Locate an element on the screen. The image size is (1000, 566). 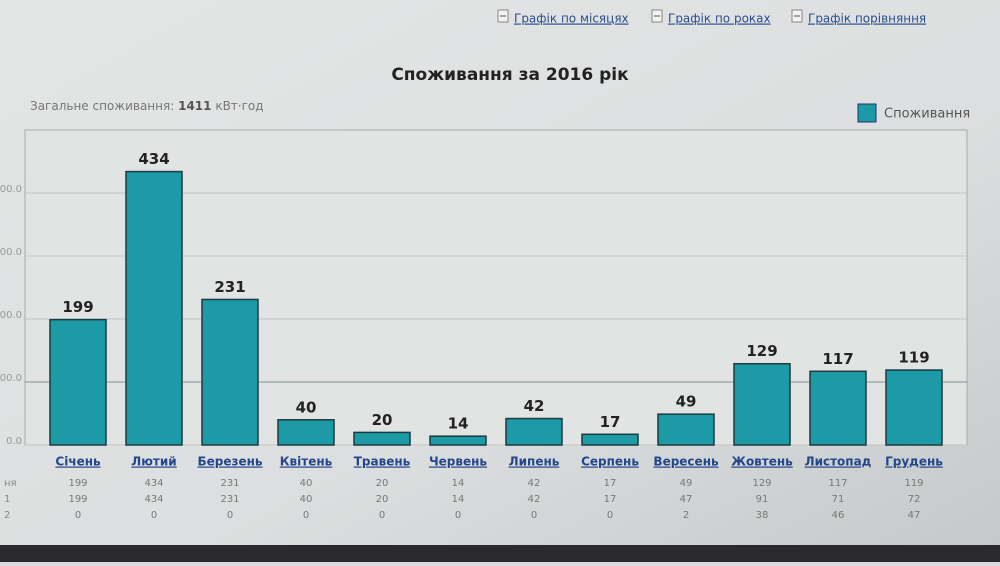
value-label: 231 is located at coordinates (229, 287).